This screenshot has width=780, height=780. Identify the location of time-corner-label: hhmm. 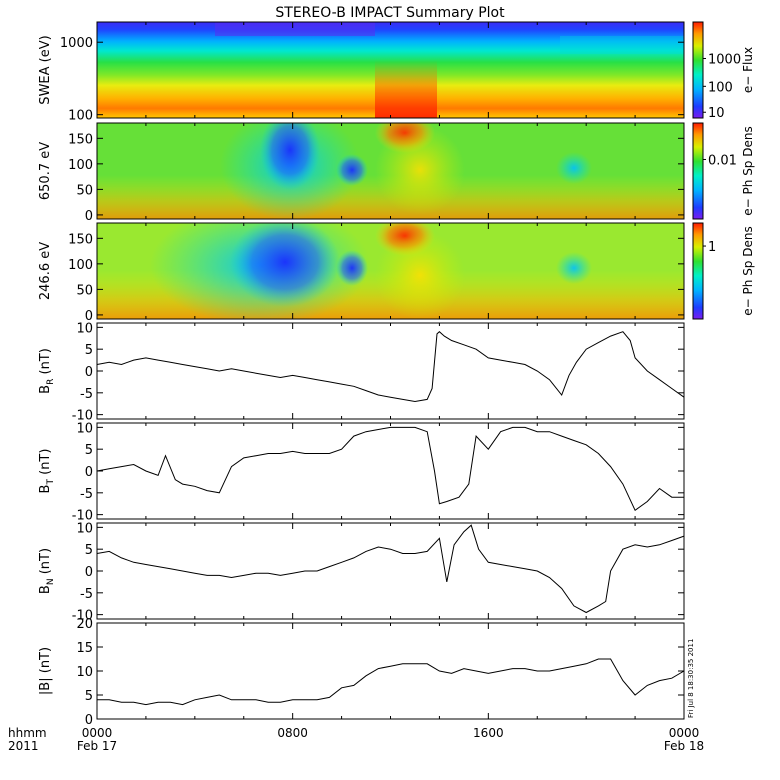
(27, 733).